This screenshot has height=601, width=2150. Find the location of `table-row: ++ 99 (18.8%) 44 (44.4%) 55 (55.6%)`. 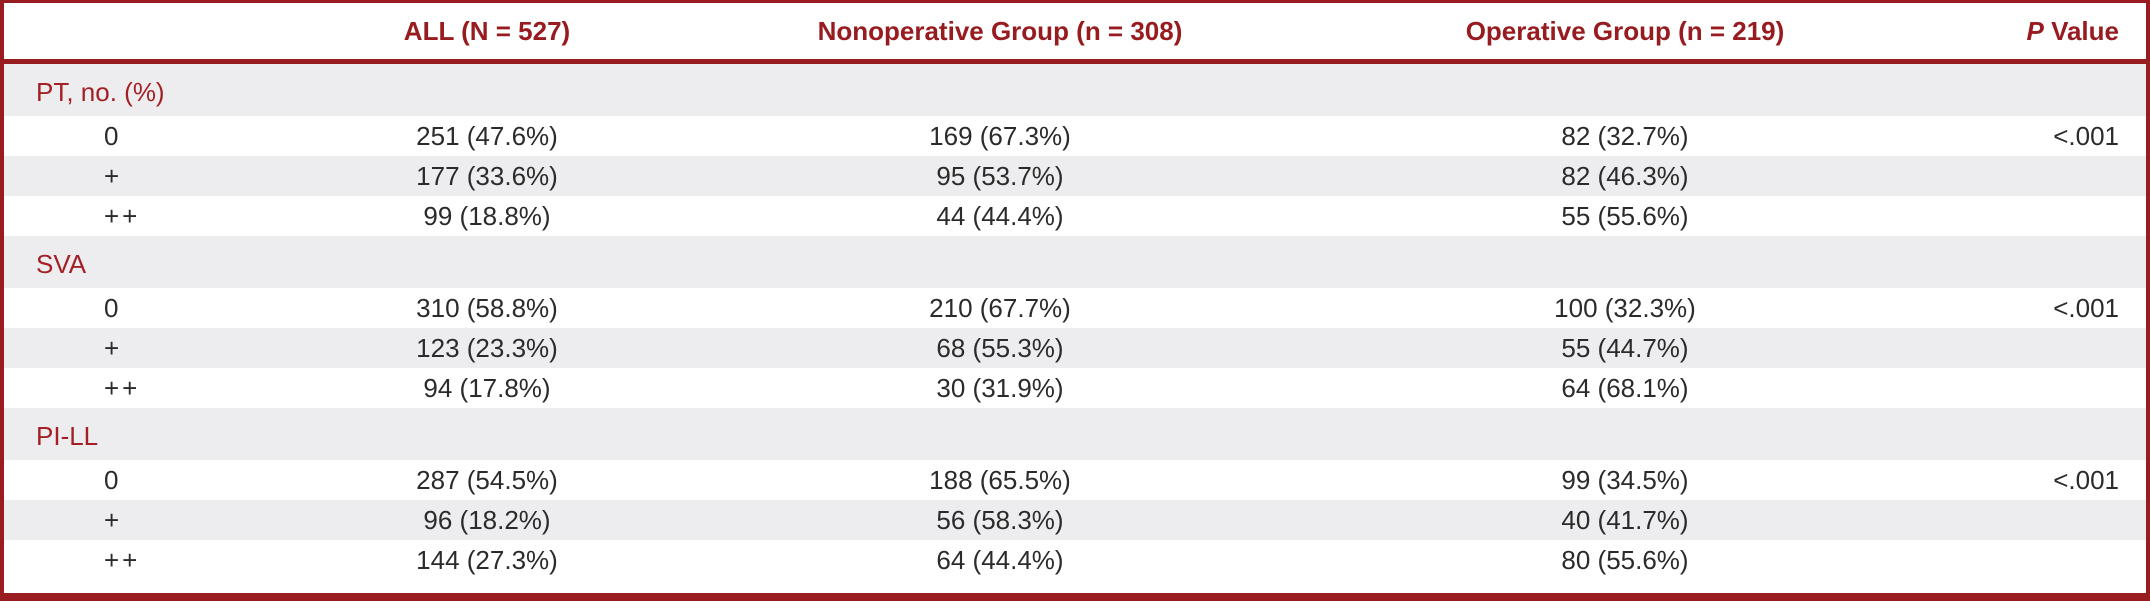

table-row: ++ 99 (18.8%) 44 (44.4%) 55 (55.6%) is located at coordinates (1075, 216).